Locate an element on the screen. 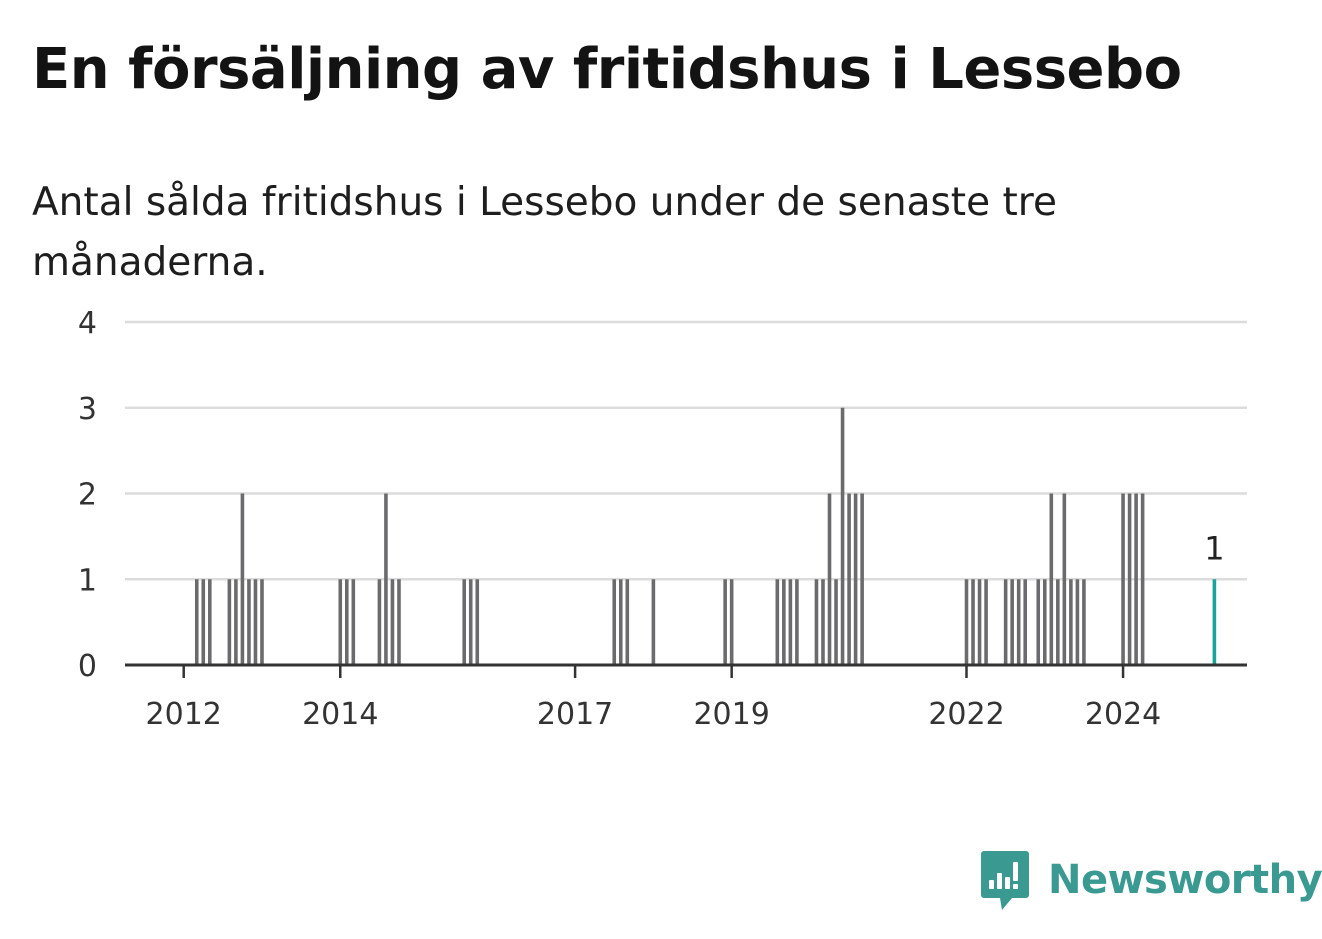 The height and width of the screenshot is (939, 1322). x-tick-label: 2017 is located at coordinates (575, 714).